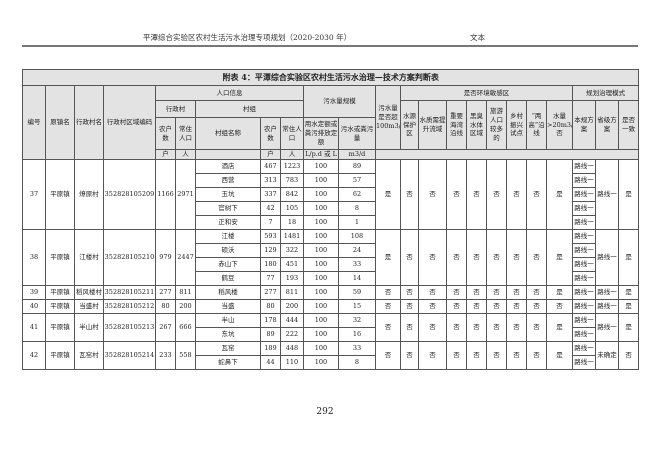 The image size is (650, 459). Describe the element at coordinates (292, 222) in the screenshot. I see `cell-group-res: 18` at that location.